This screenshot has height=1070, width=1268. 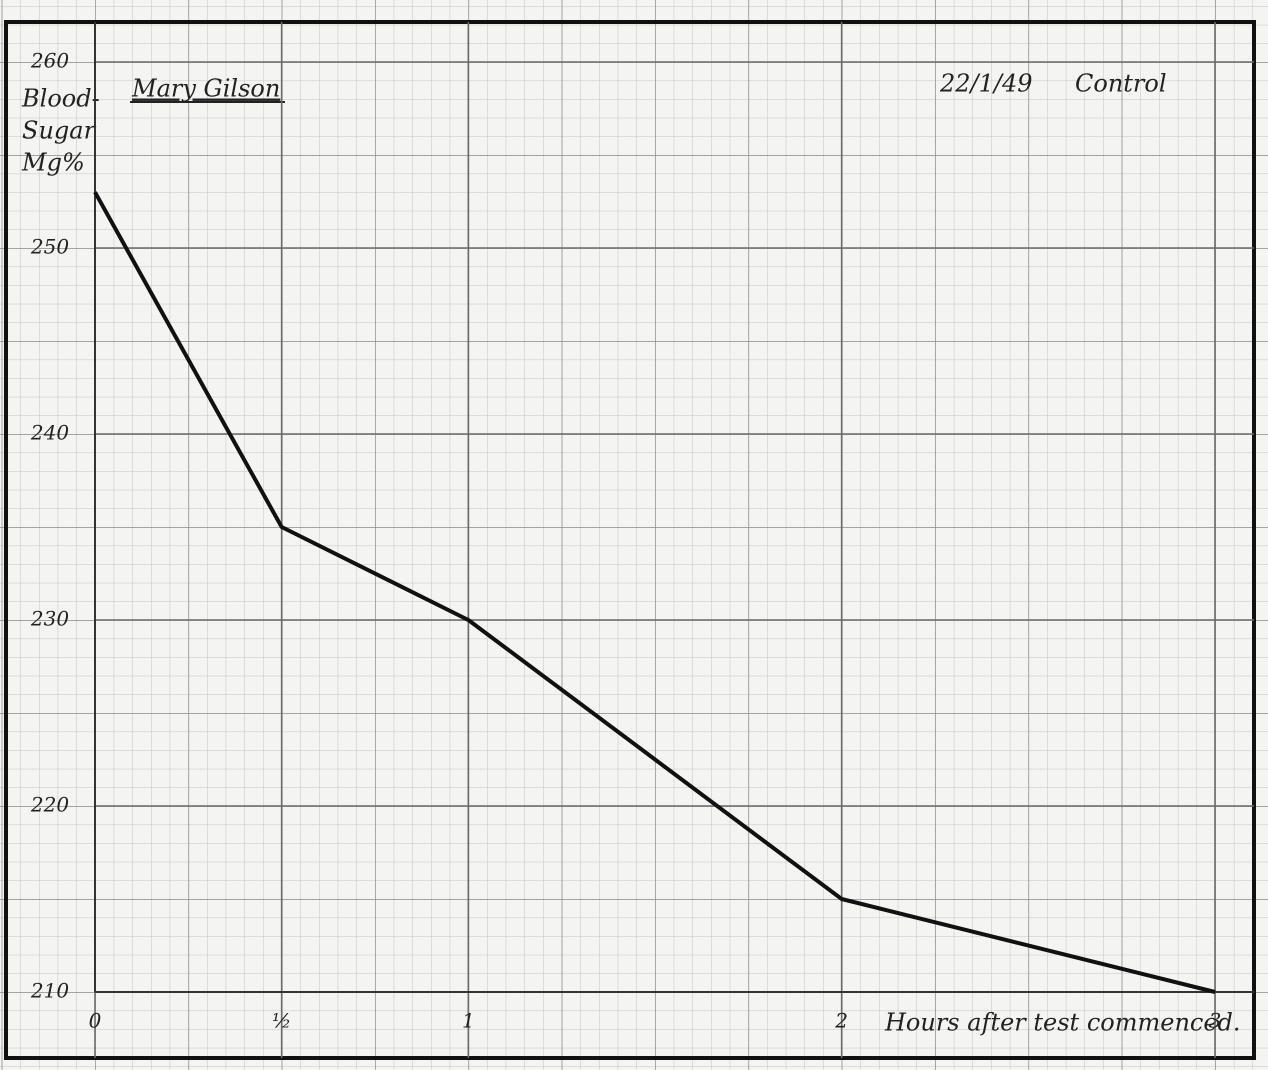 What do you see at coordinates (60, 99) in the screenshot?
I see `y-axis-label: Blood-` at bounding box center [60, 99].